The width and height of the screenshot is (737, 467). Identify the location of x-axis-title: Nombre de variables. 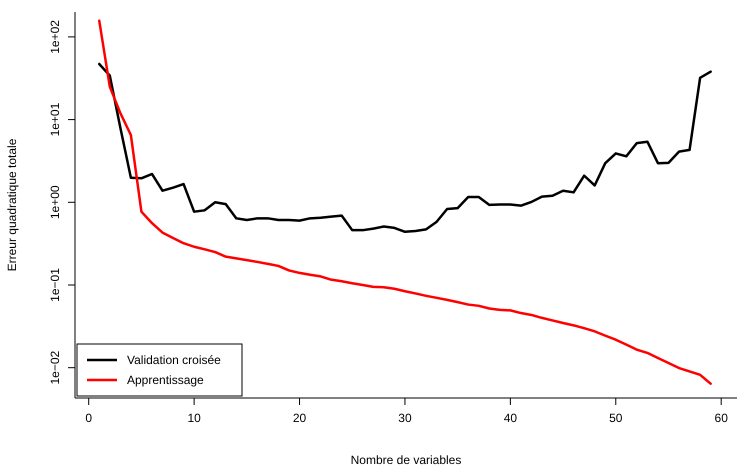
(406, 460).